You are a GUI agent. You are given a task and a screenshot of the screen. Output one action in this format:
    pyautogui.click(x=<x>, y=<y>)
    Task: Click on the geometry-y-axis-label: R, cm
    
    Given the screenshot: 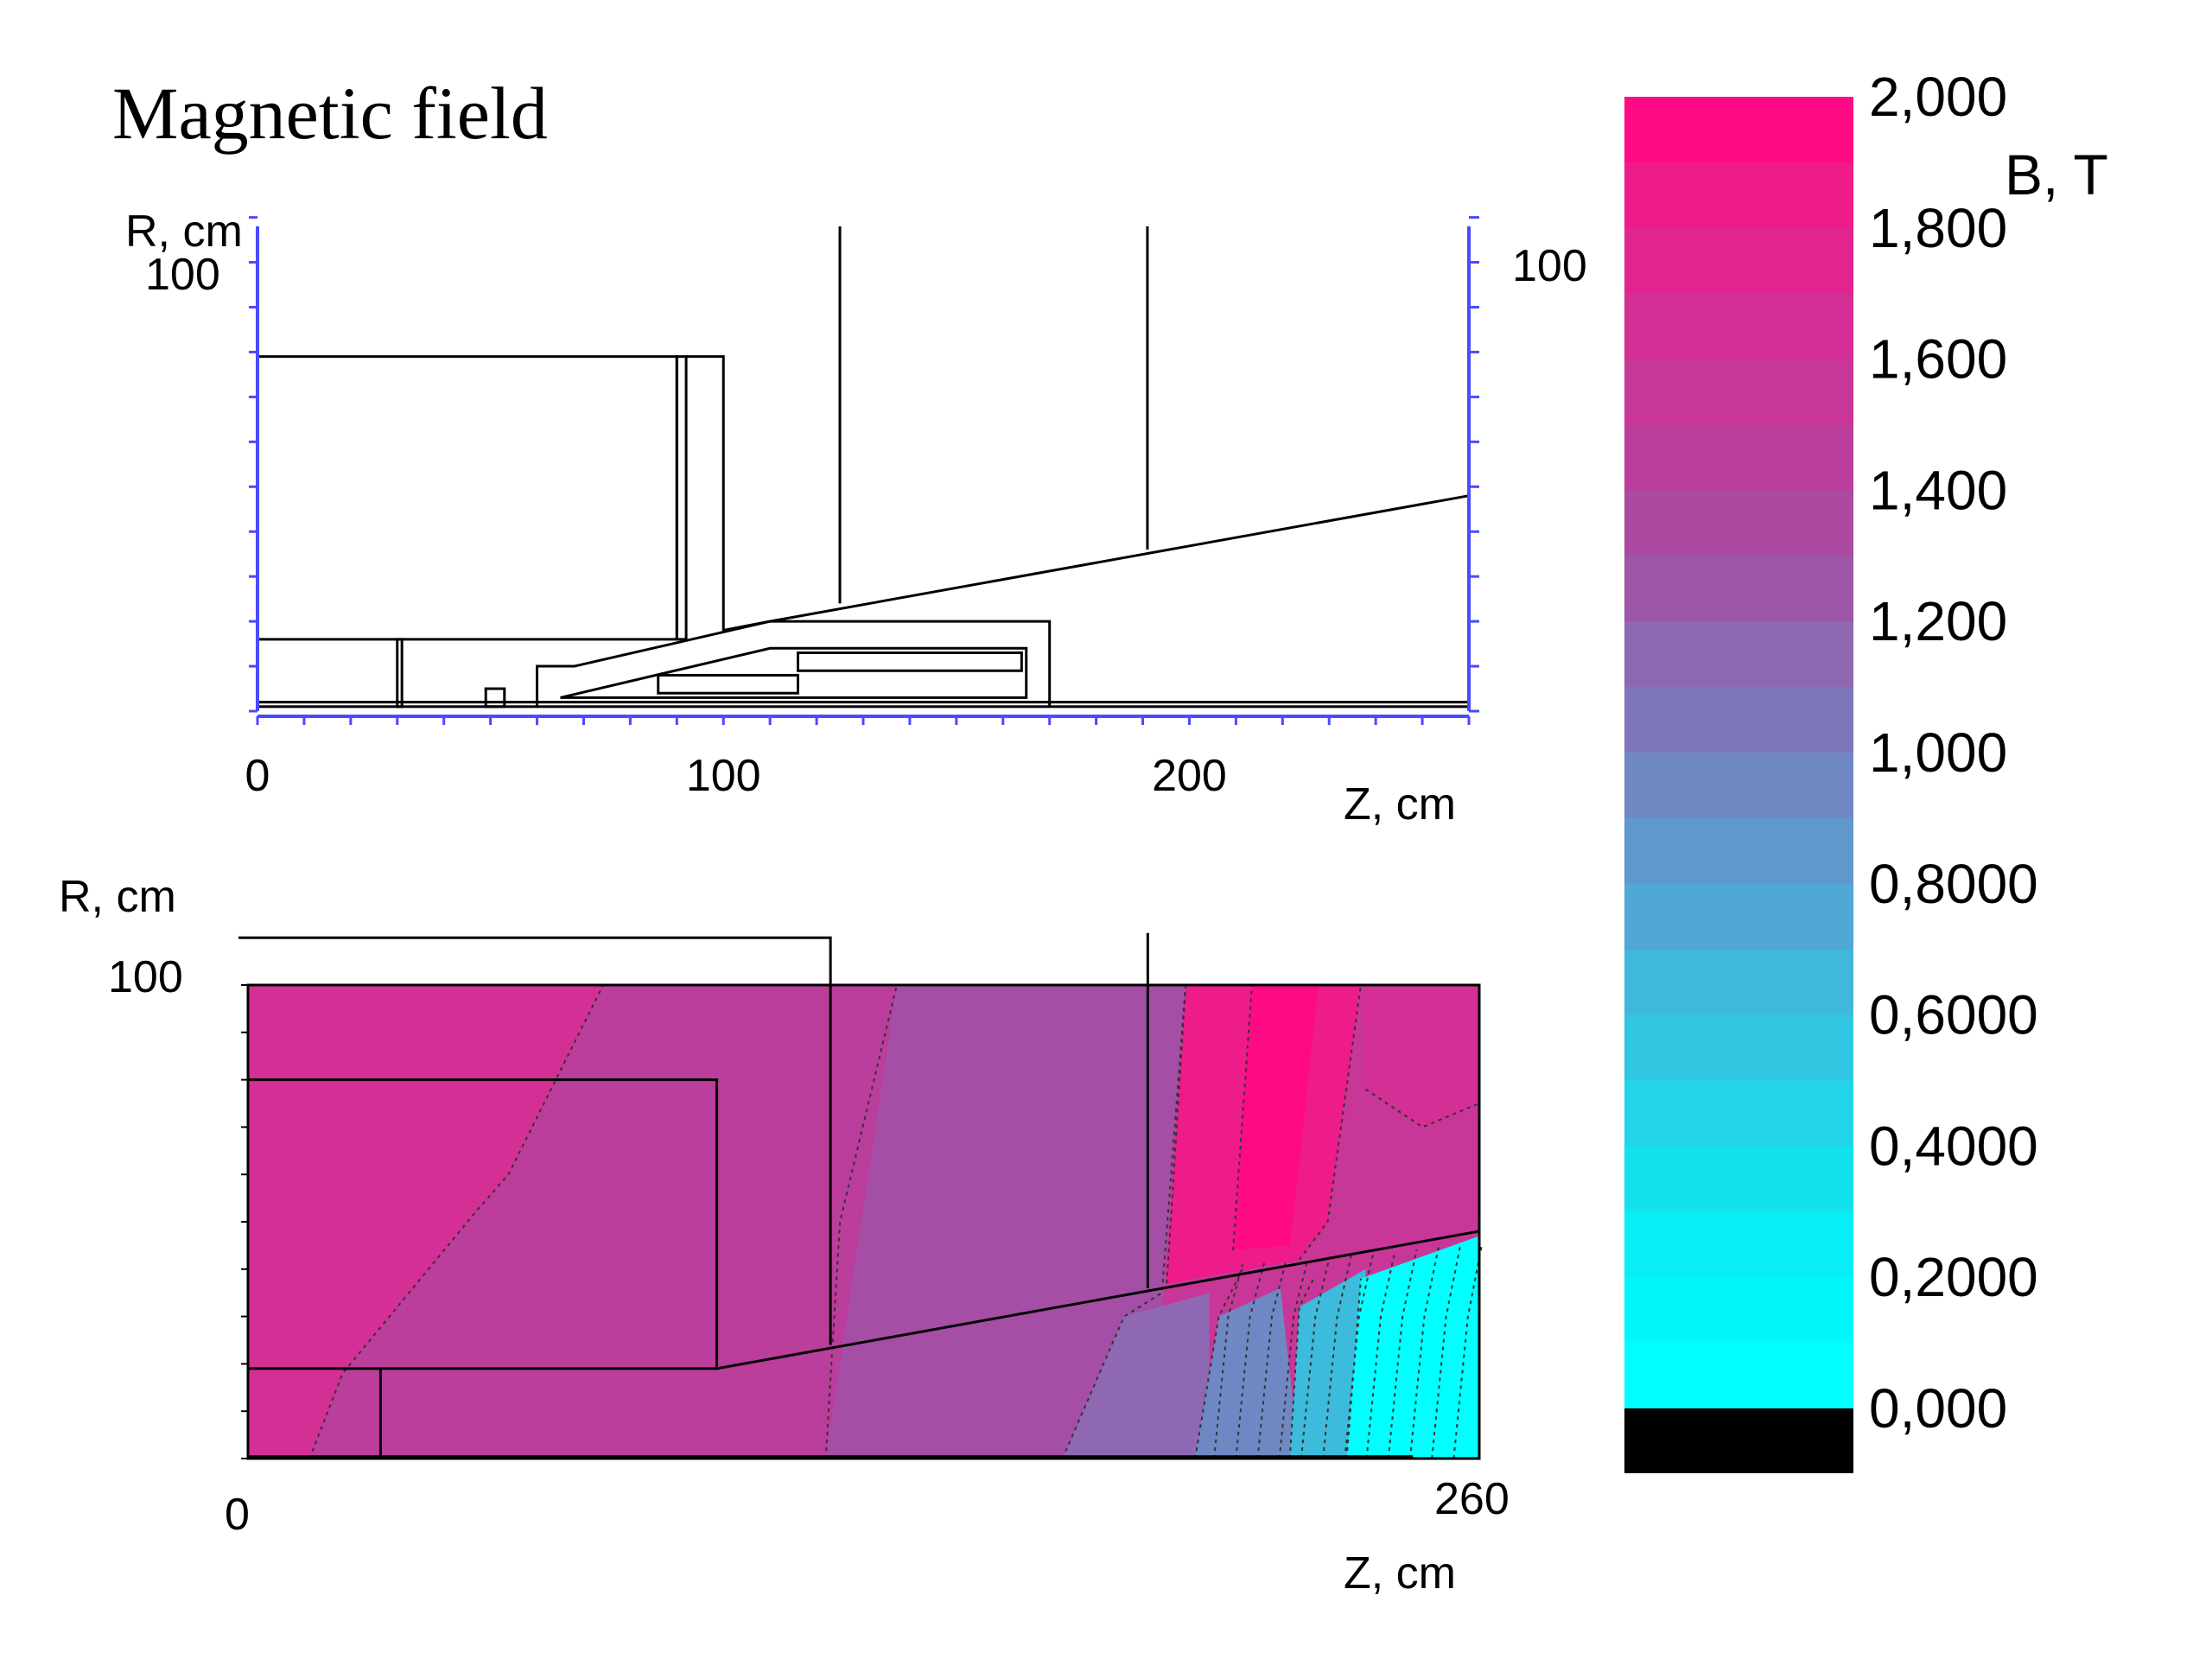 What is the action you would take?
    pyautogui.click(x=184, y=232)
    